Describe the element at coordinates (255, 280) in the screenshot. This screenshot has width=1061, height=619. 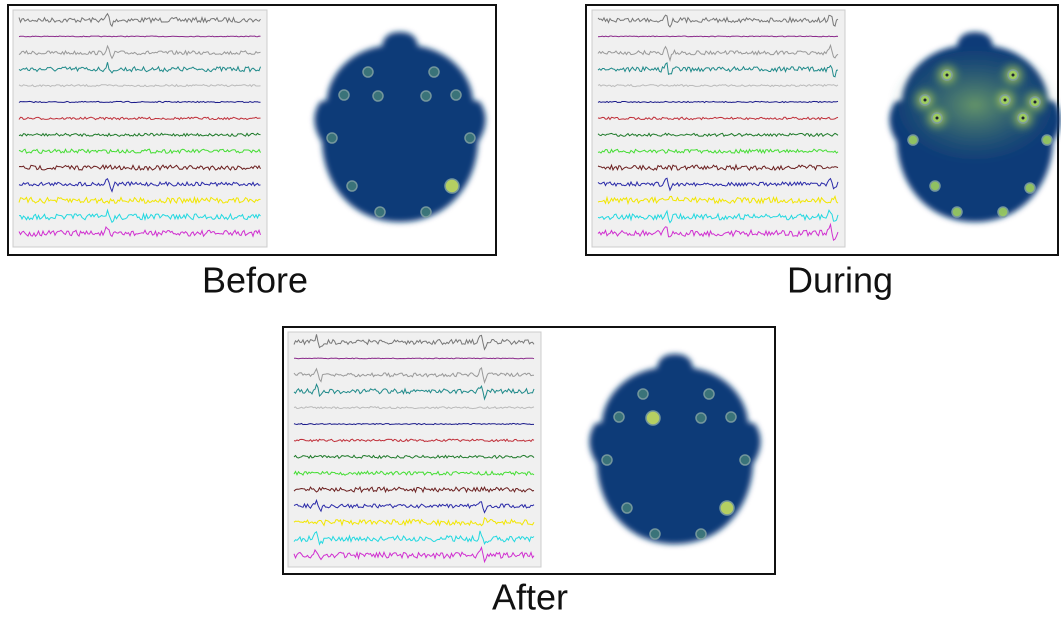
I see `panel-label: Before` at that location.